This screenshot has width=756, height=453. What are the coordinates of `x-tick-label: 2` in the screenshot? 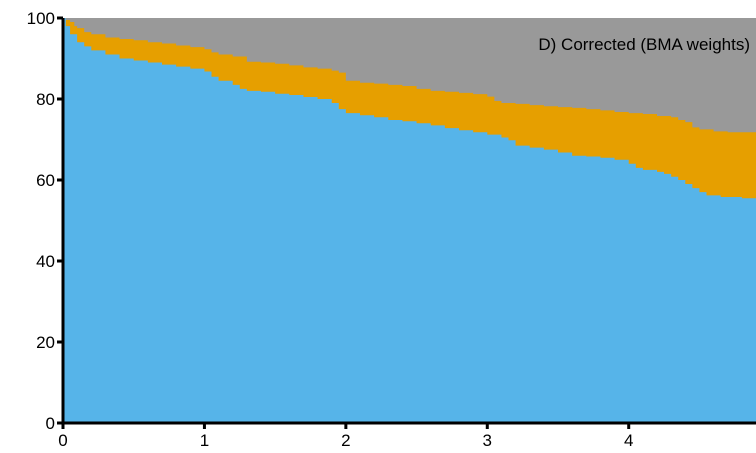 It's located at (345, 440).